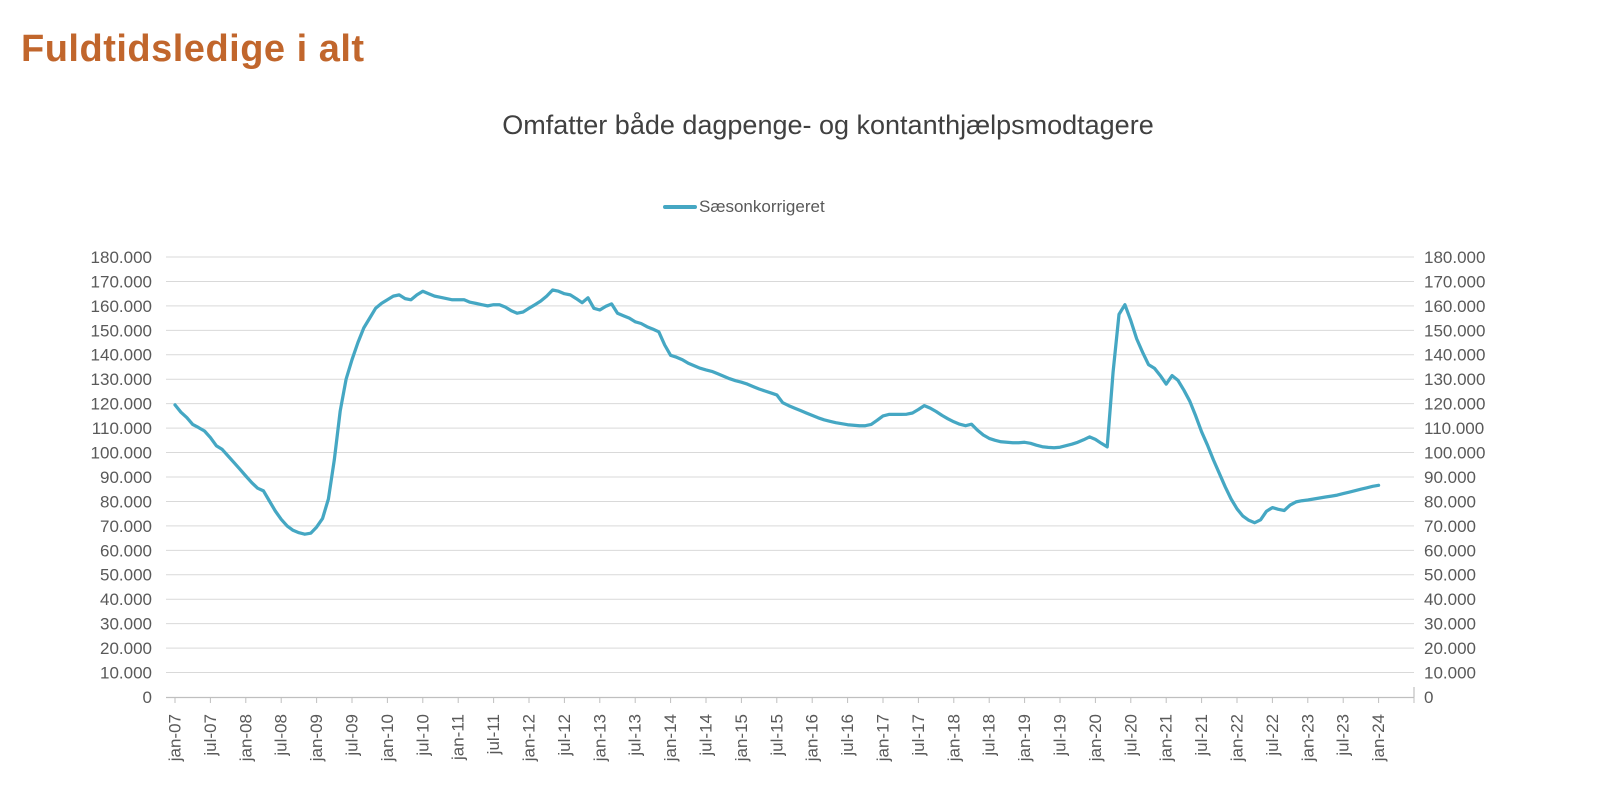  What do you see at coordinates (741, 738) in the screenshot?
I see `x-axis-tick-label: jan-15` at bounding box center [741, 738].